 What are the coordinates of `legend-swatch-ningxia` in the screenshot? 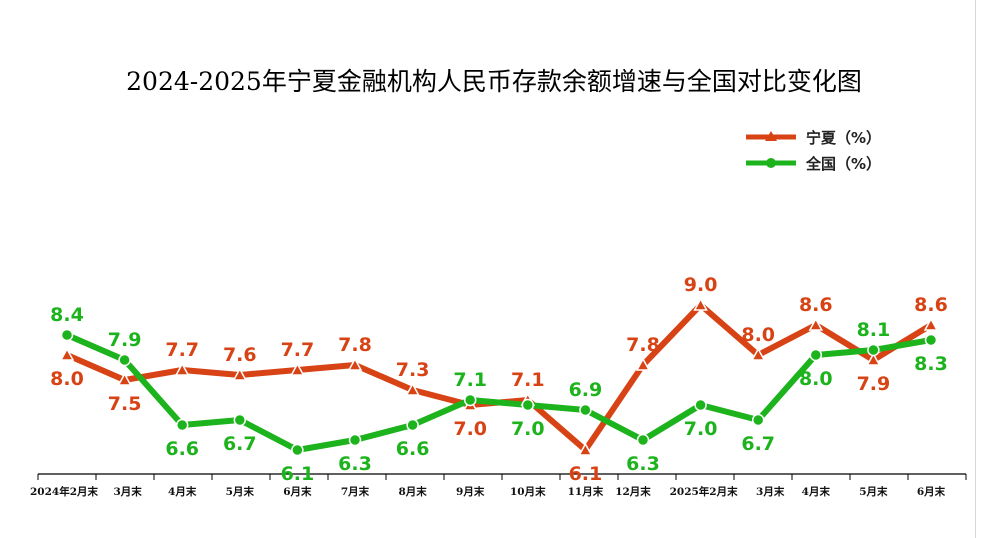 It's located at (771, 136).